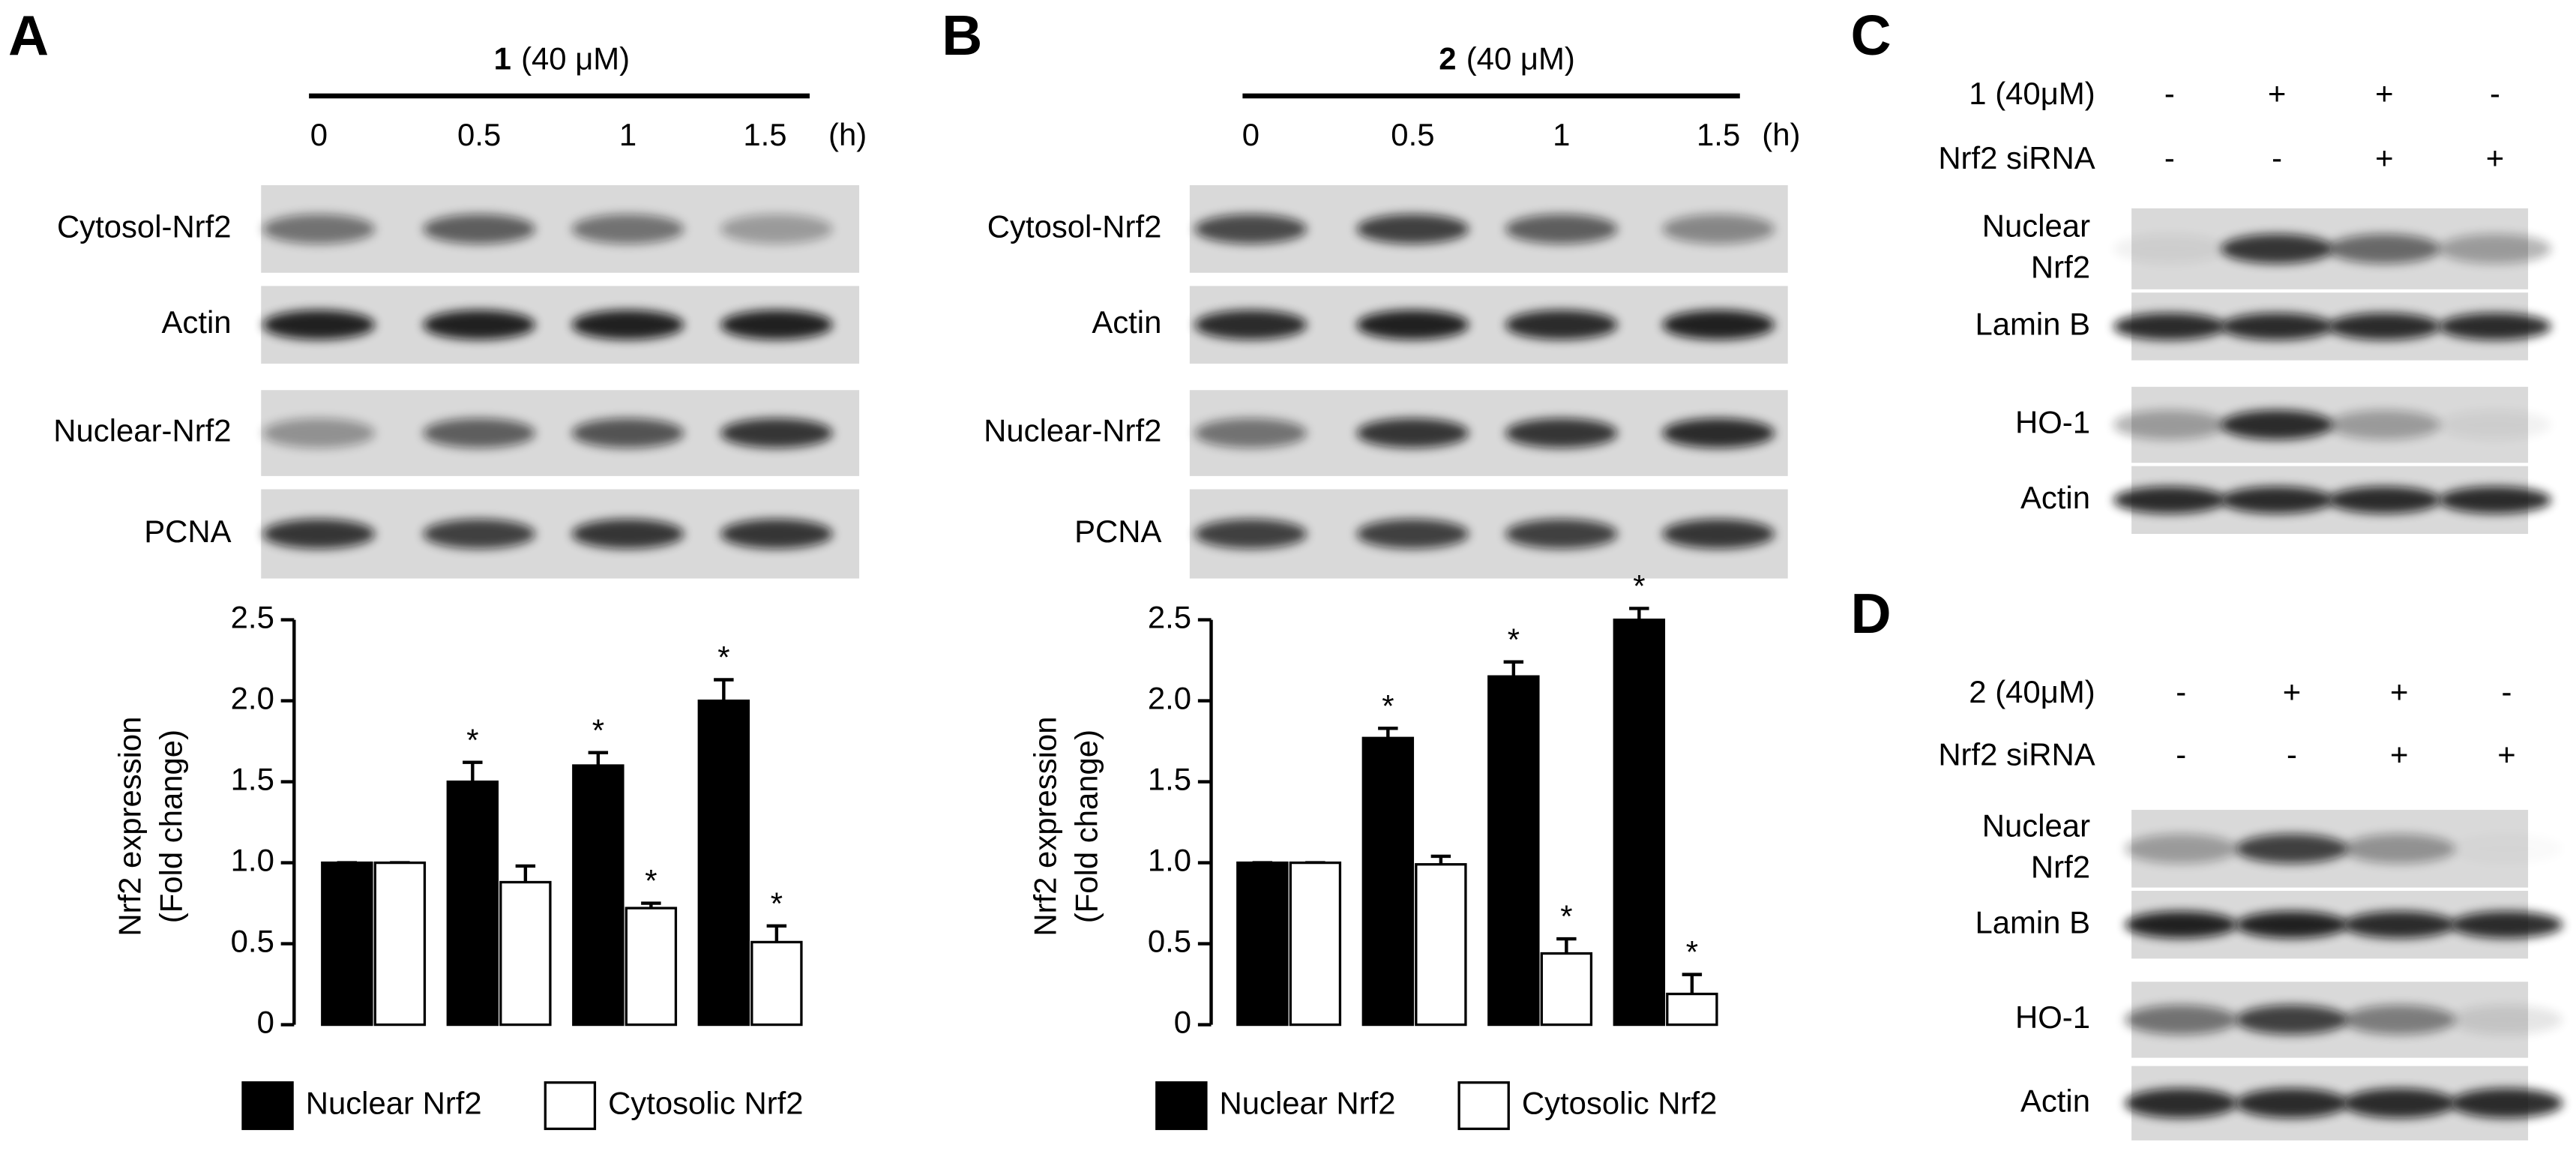 This screenshot has height=1157, width=2576. Describe the element at coordinates (2036, 825) in the screenshot. I see `blot-label: Nuclear` at that location.